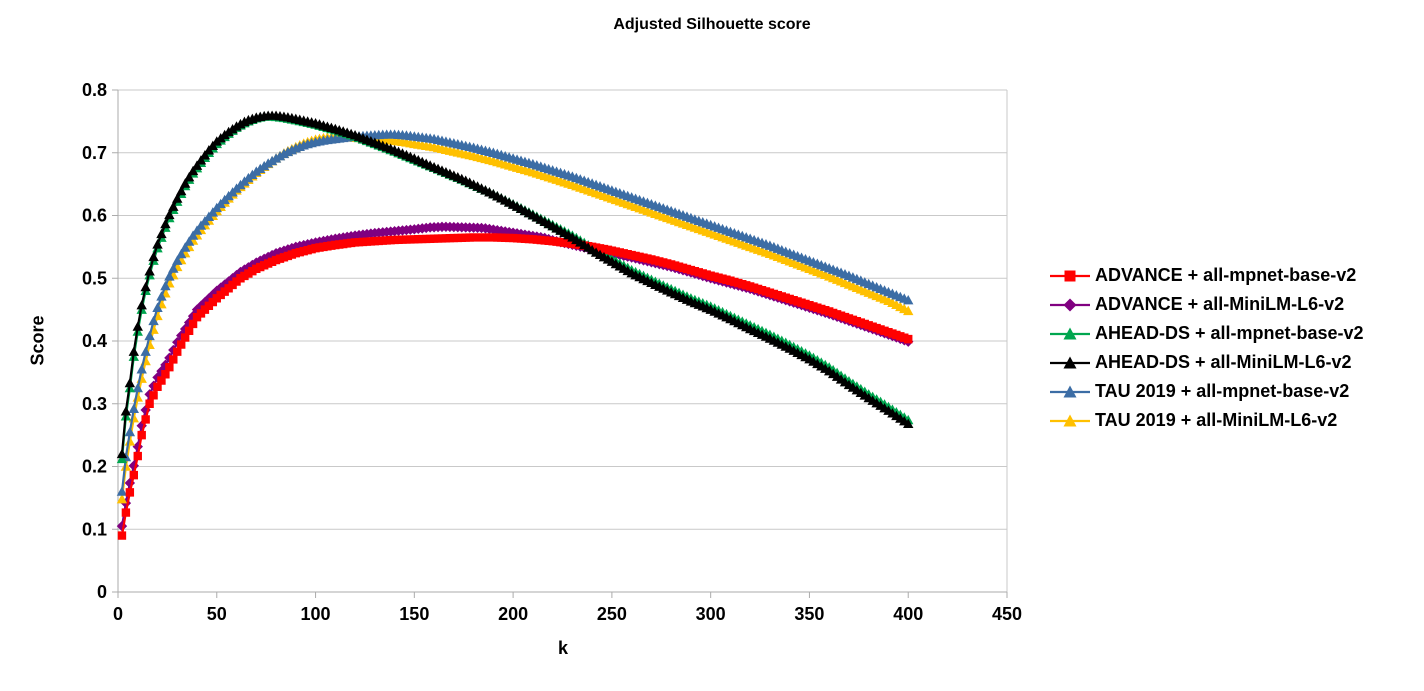 The image size is (1424, 691). What do you see at coordinates (1220, 304) in the screenshot?
I see `legend-label: ADVANCE + all-MiniLM-L6-v2` at bounding box center [1220, 304].